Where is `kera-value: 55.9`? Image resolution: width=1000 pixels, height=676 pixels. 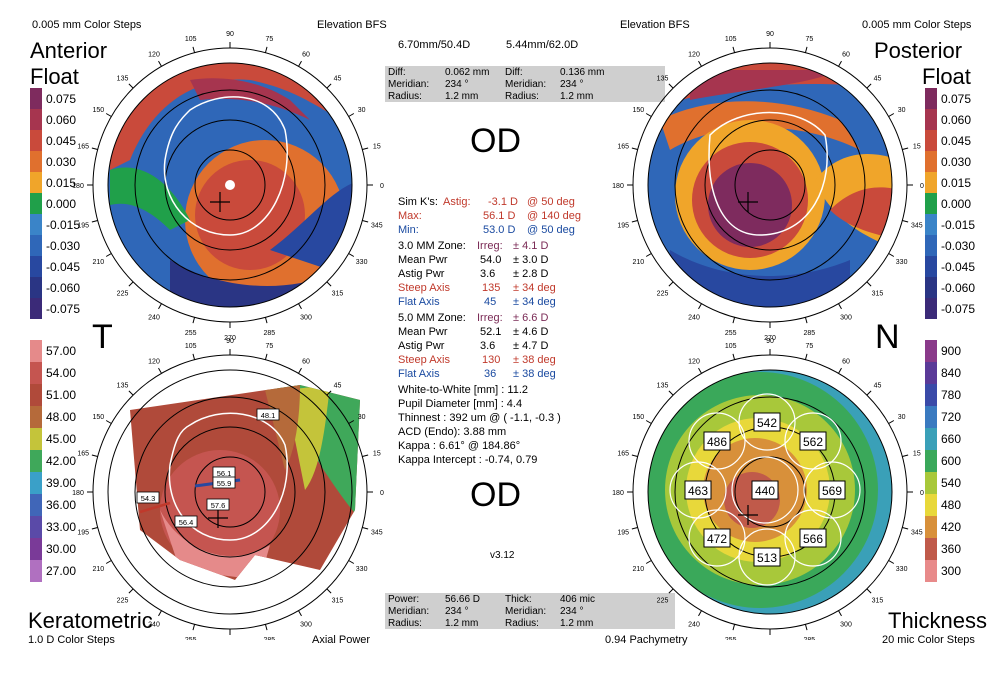
kera-value: 55.9 is located at coordinates (224, 483).